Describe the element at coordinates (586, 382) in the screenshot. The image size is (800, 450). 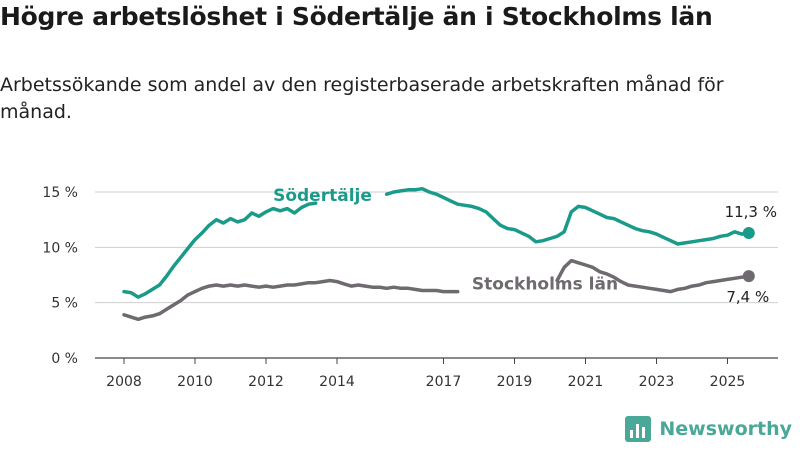
I see `x-tick-label: 2021` at that location.